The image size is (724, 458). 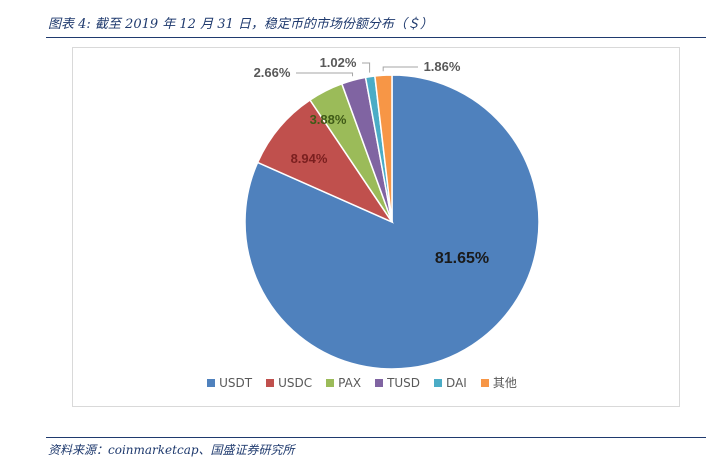 What do you see at coordinates (400, 69) in the screenshot?
I see `leader-line-其他` at bounding box center [400, 69].